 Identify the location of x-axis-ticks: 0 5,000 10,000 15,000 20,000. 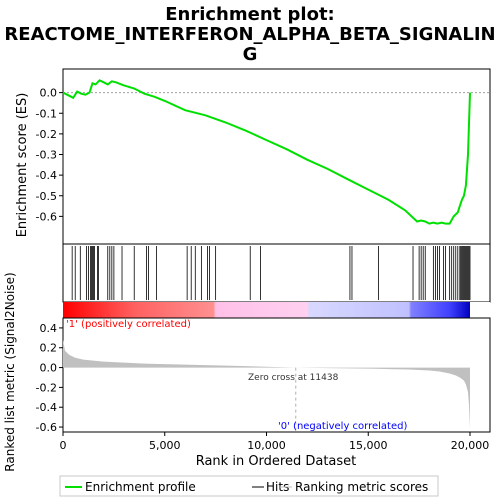
(275, 442).